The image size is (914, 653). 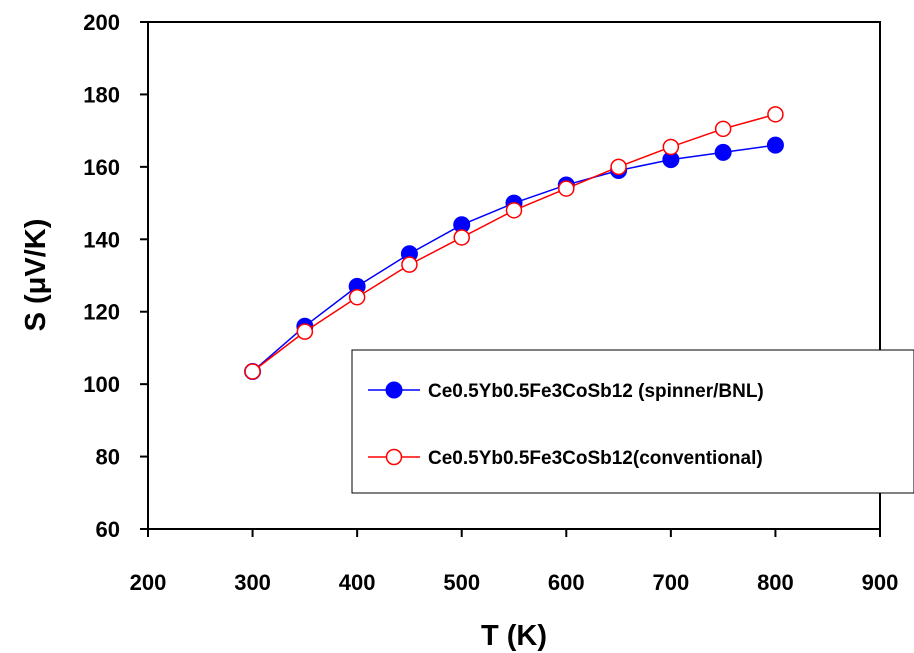 I want to click on legend-label: Ce0.5Yb0.5Fe3CoSb12(conventional), so click(x=595, y=458).